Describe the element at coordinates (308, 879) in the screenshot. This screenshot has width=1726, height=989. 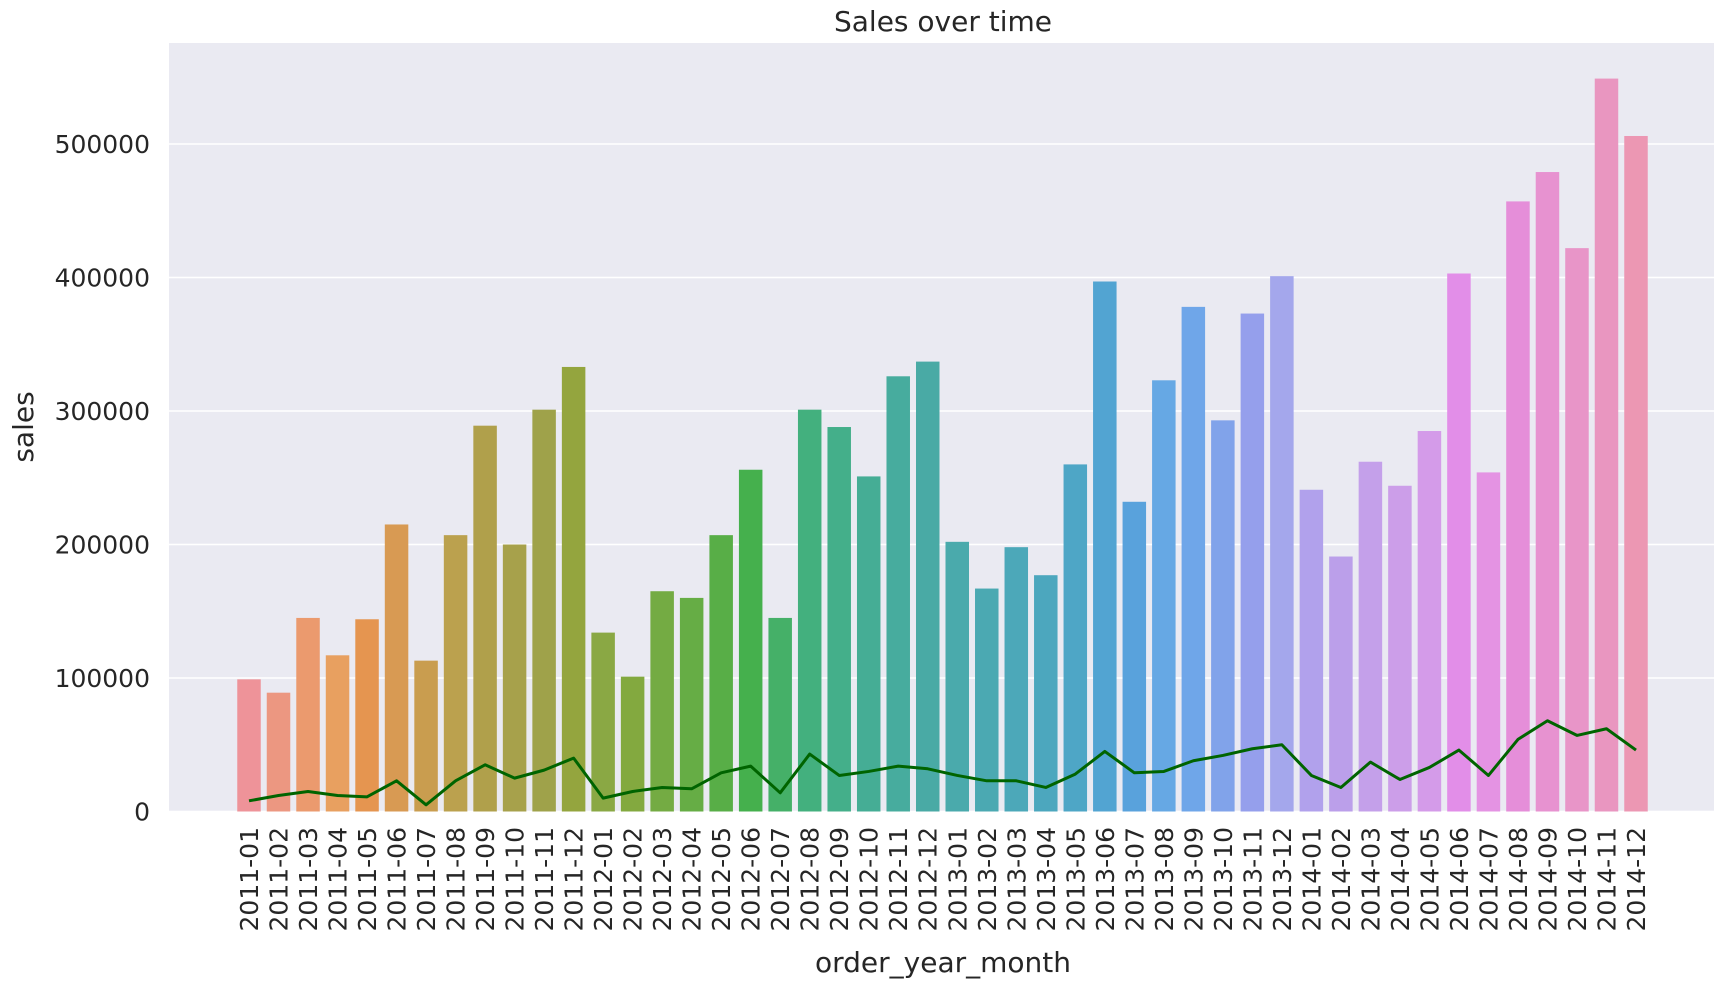
I see `x-tick-label: 2011-03` at that location.